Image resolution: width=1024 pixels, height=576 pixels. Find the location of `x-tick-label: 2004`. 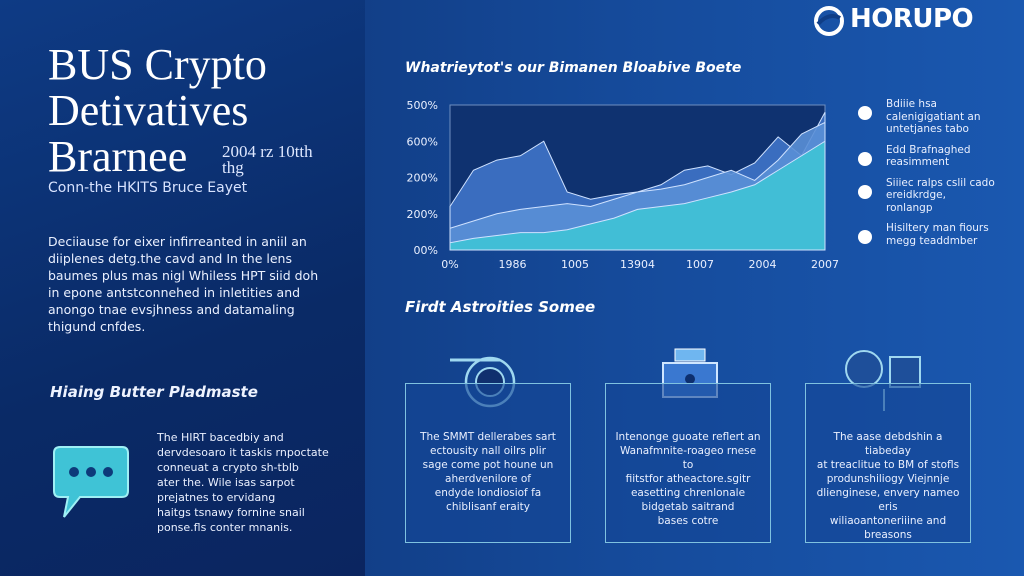

x-tick-label: 2004 is located at coordinates (763, 264).